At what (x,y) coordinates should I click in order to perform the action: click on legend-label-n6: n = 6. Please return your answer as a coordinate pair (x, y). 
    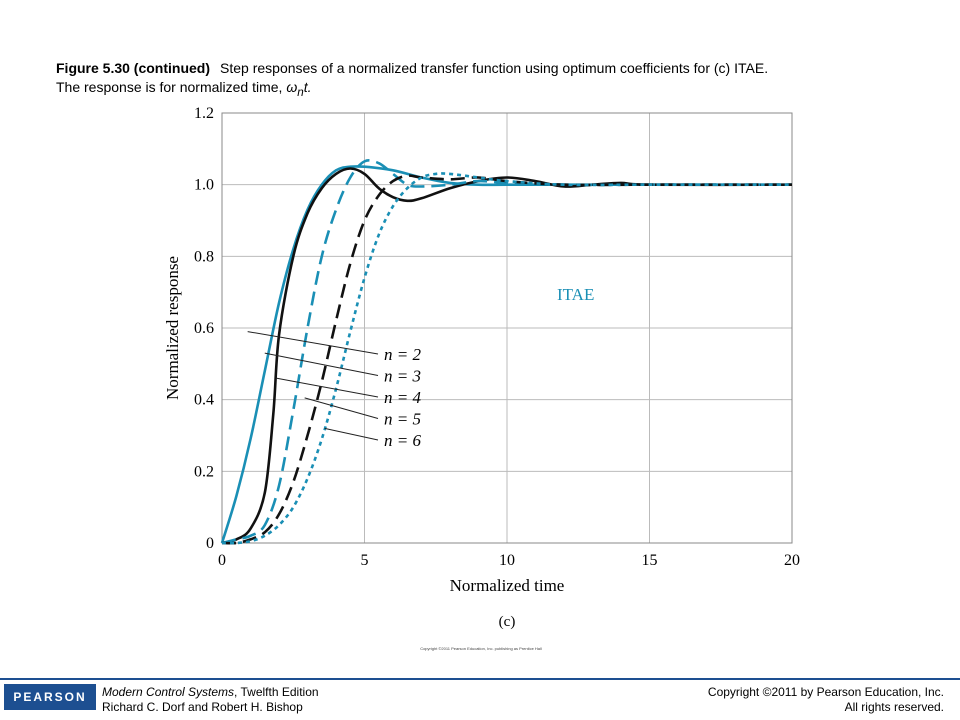
    Looking at the image, I should click on (402, 440).